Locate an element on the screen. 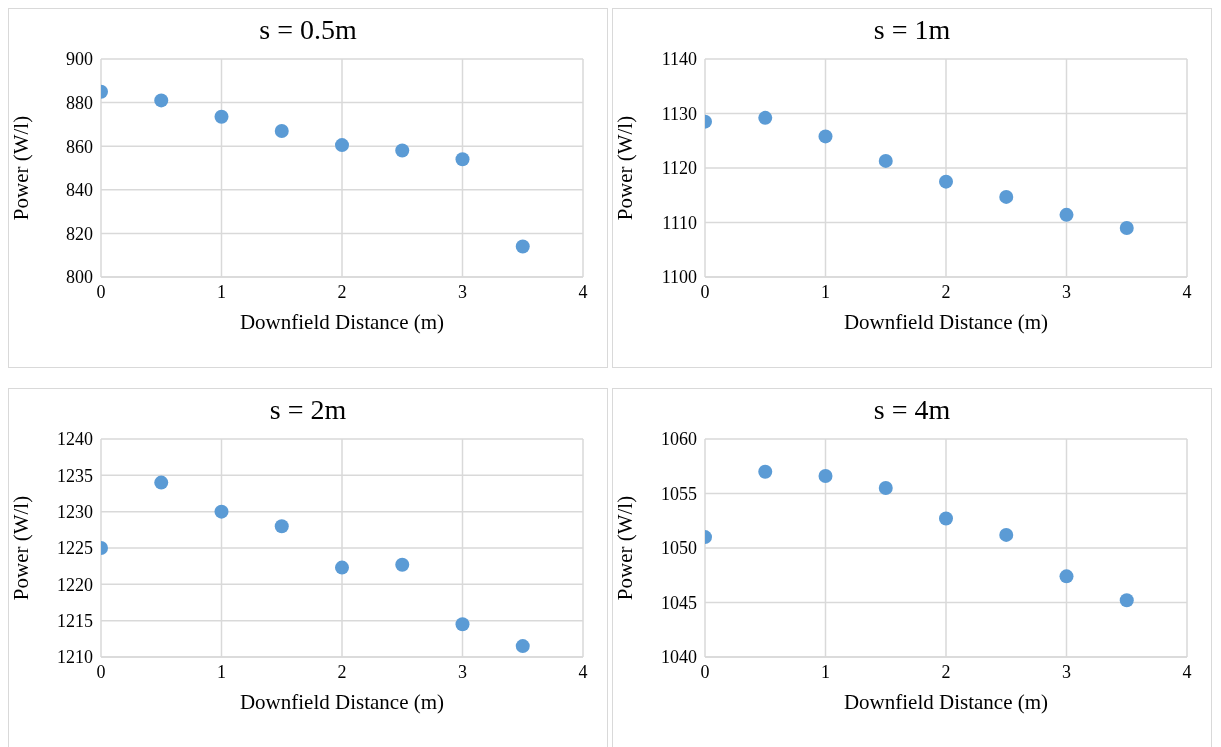 Image resolution: width=1221 pixels, height=747 pixels. y-tick-label: 880 is located at coordinates (79, 102).